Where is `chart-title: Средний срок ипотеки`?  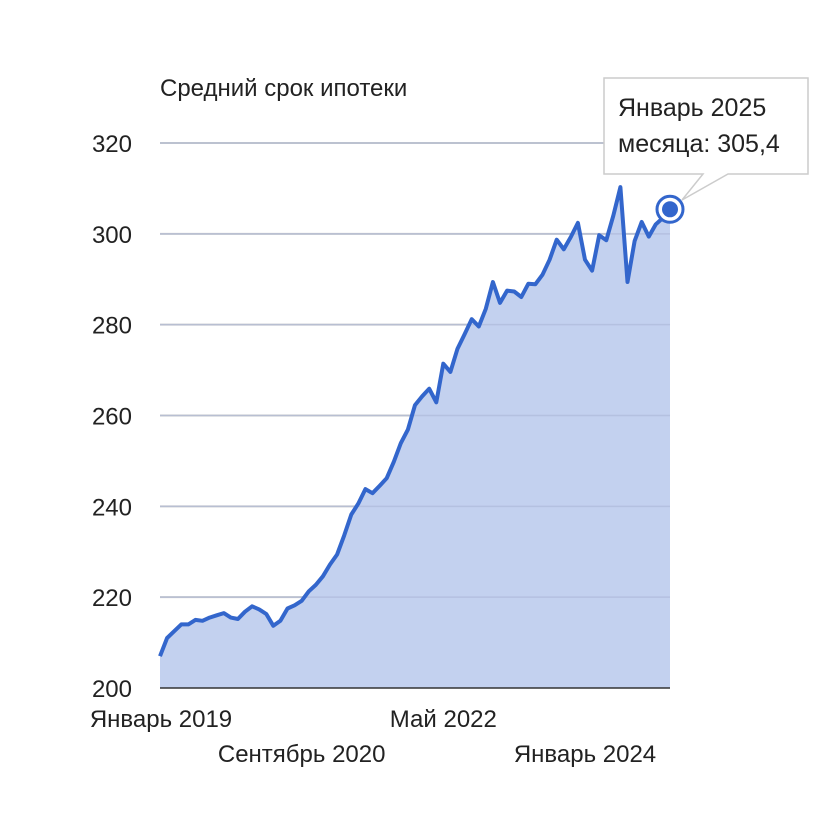 chart-title: Средний срок ипотеки is located at coordinates (283, 88).